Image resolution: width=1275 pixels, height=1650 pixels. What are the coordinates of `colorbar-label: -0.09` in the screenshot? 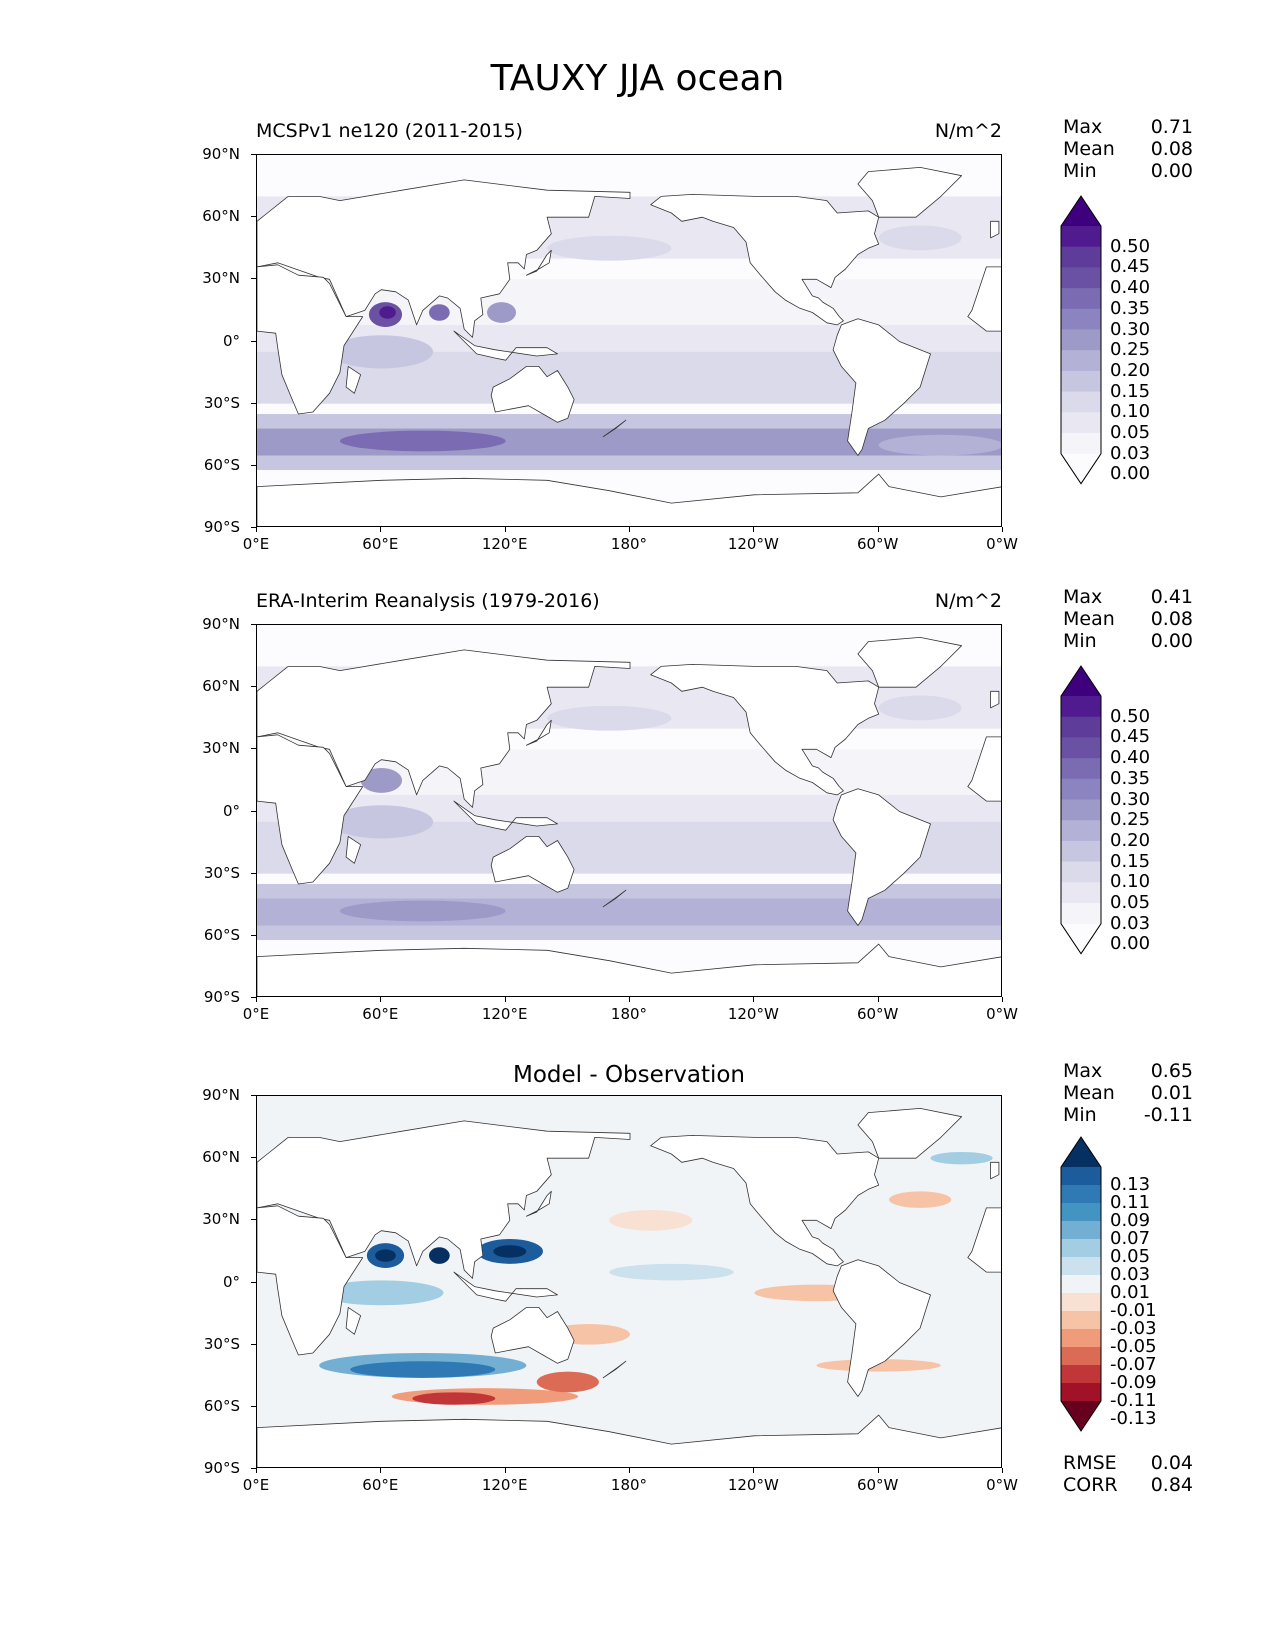 It's located at (1133, 1382).